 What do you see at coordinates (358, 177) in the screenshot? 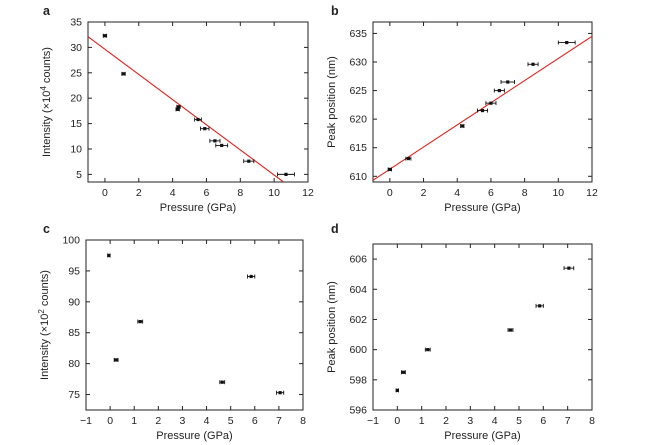
I see `y-tick-label: 610` at bounding box center [358, 177].